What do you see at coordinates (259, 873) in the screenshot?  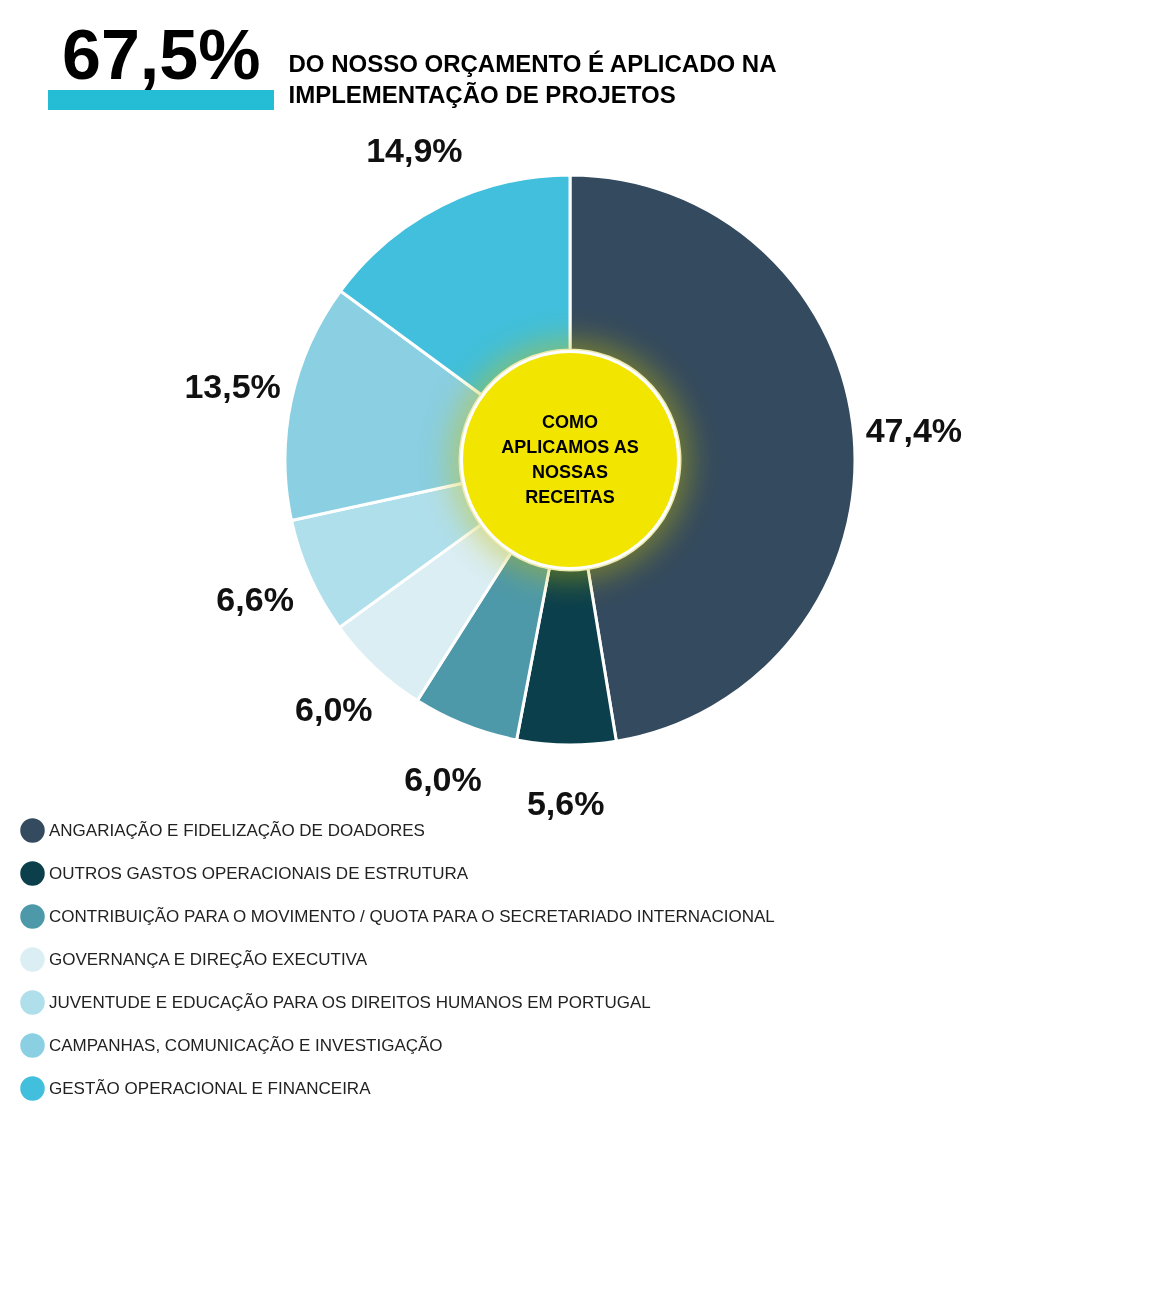 I see `legend-label: OUTROS GASTOS OPERACIONAIS DE ESTRUTURA` at bounding box center [259, 873].